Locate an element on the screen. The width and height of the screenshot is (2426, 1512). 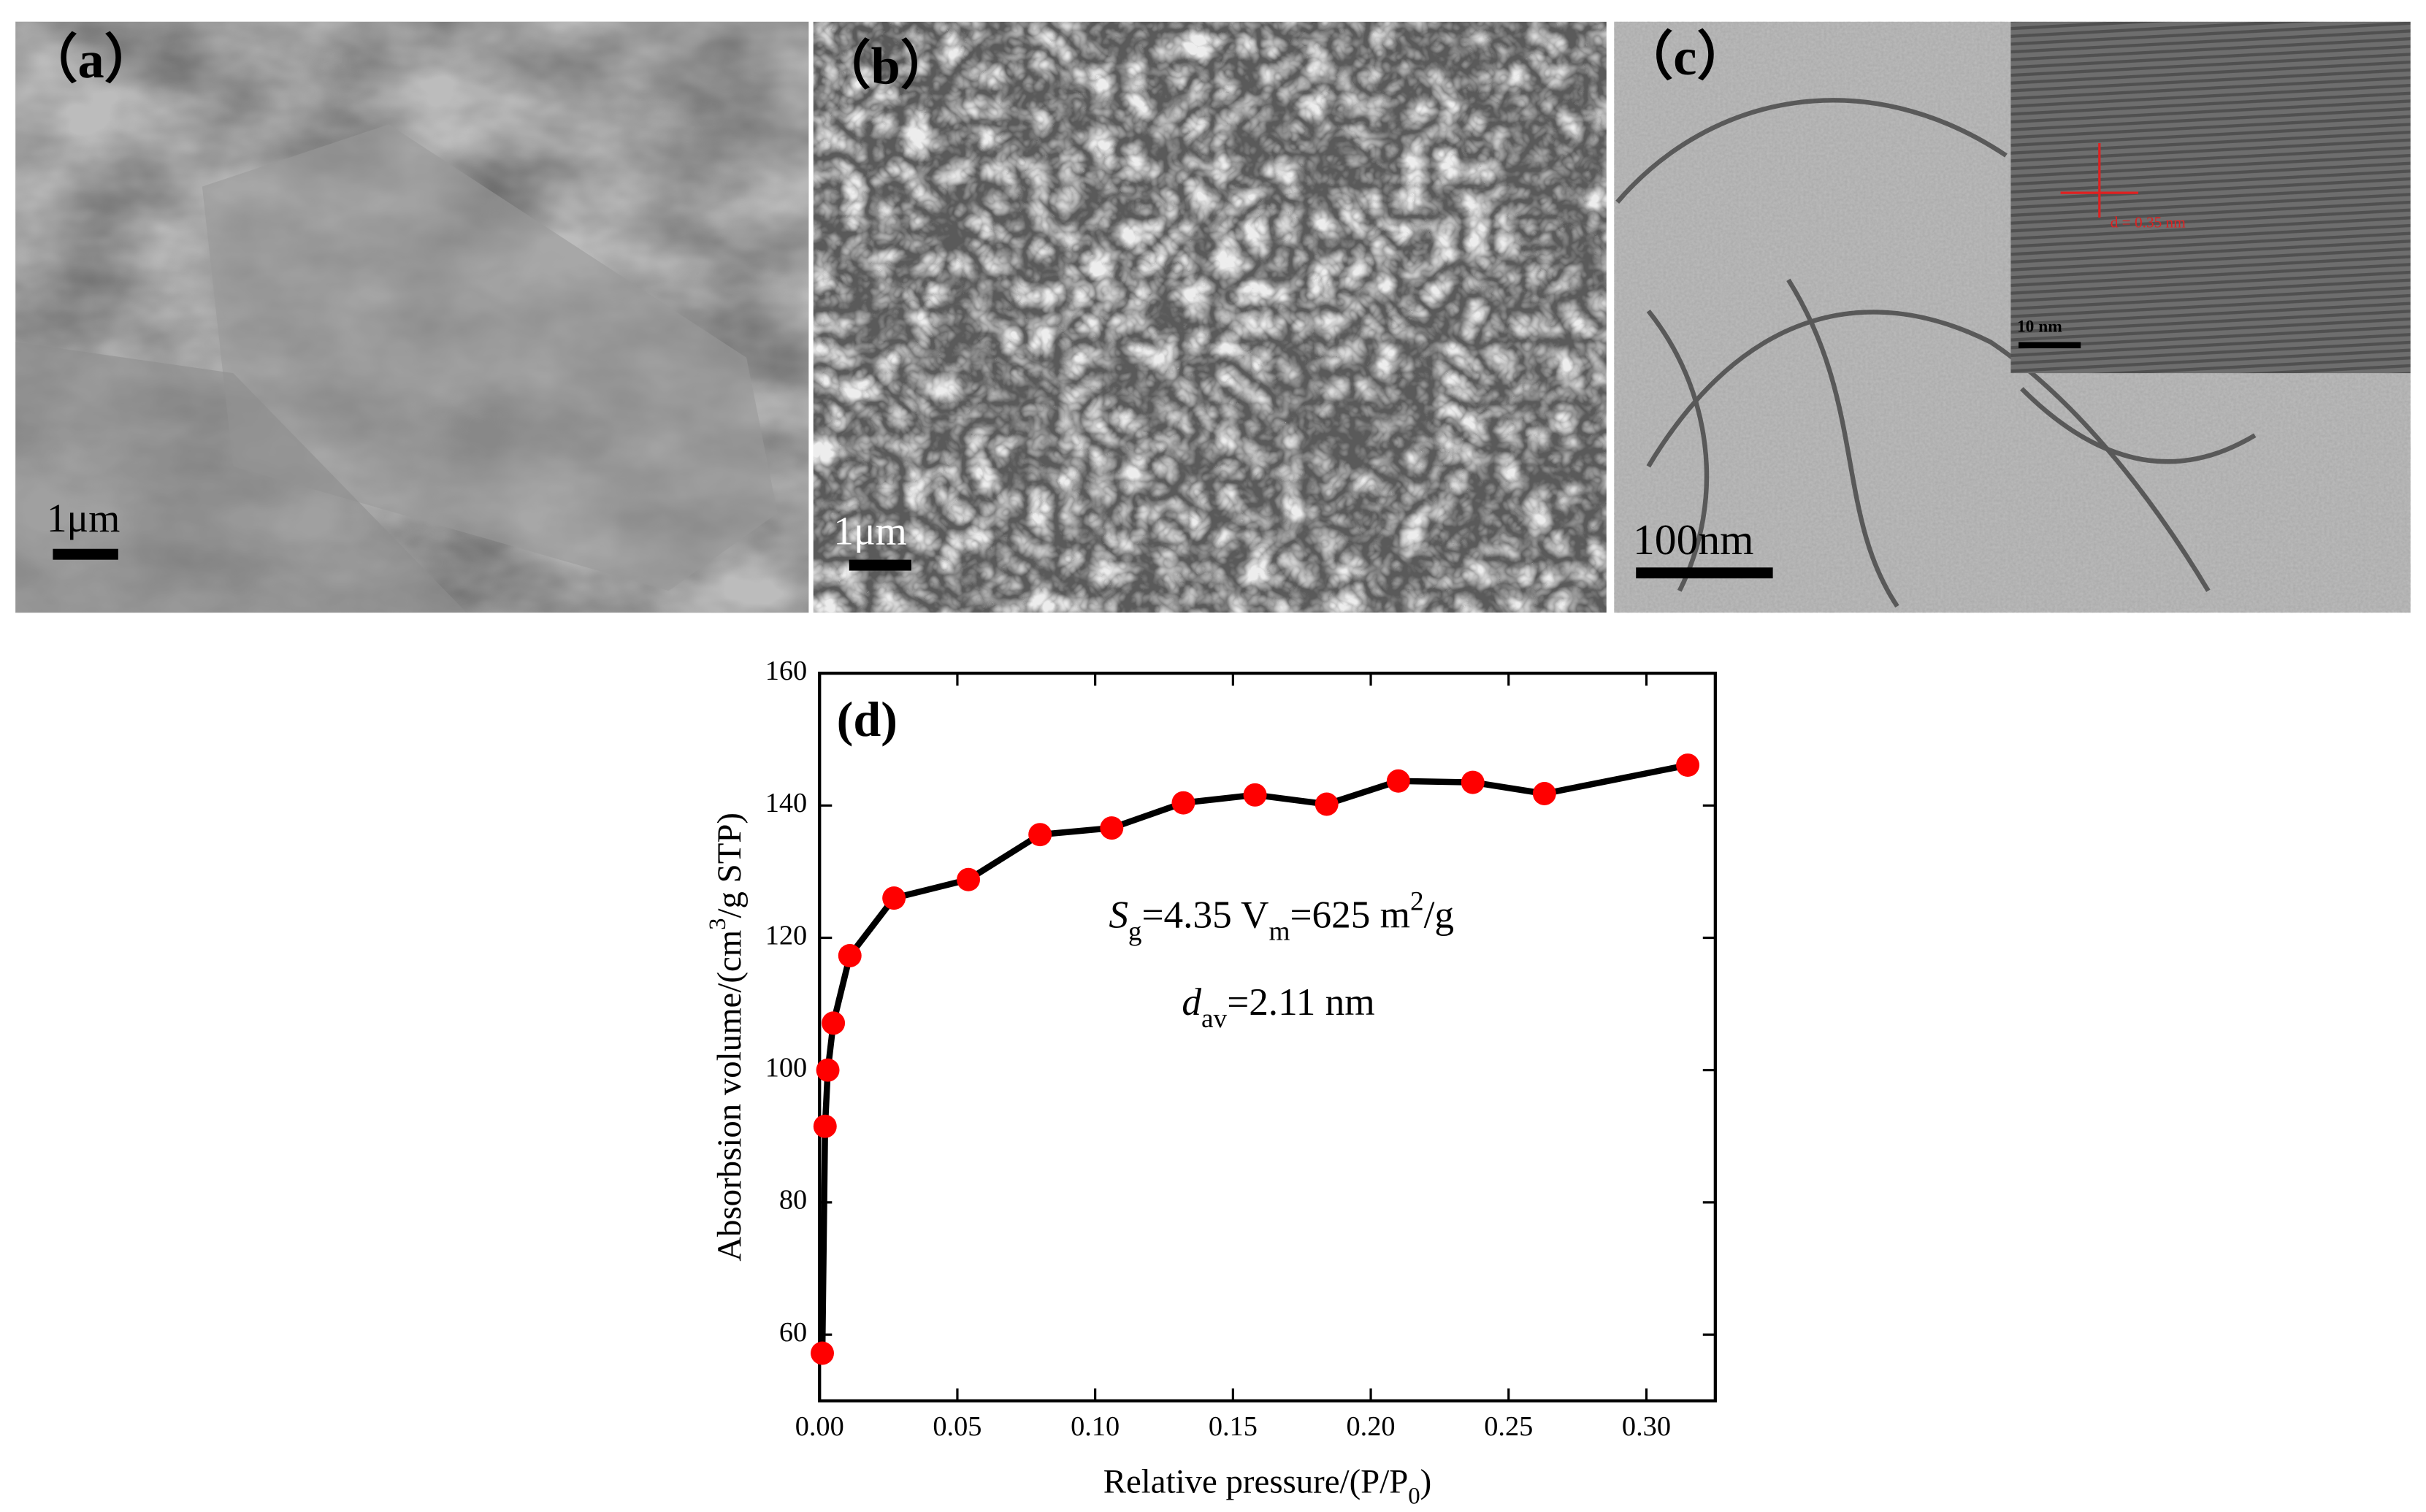
text-part: d is located at coordinates (1191, 1002).